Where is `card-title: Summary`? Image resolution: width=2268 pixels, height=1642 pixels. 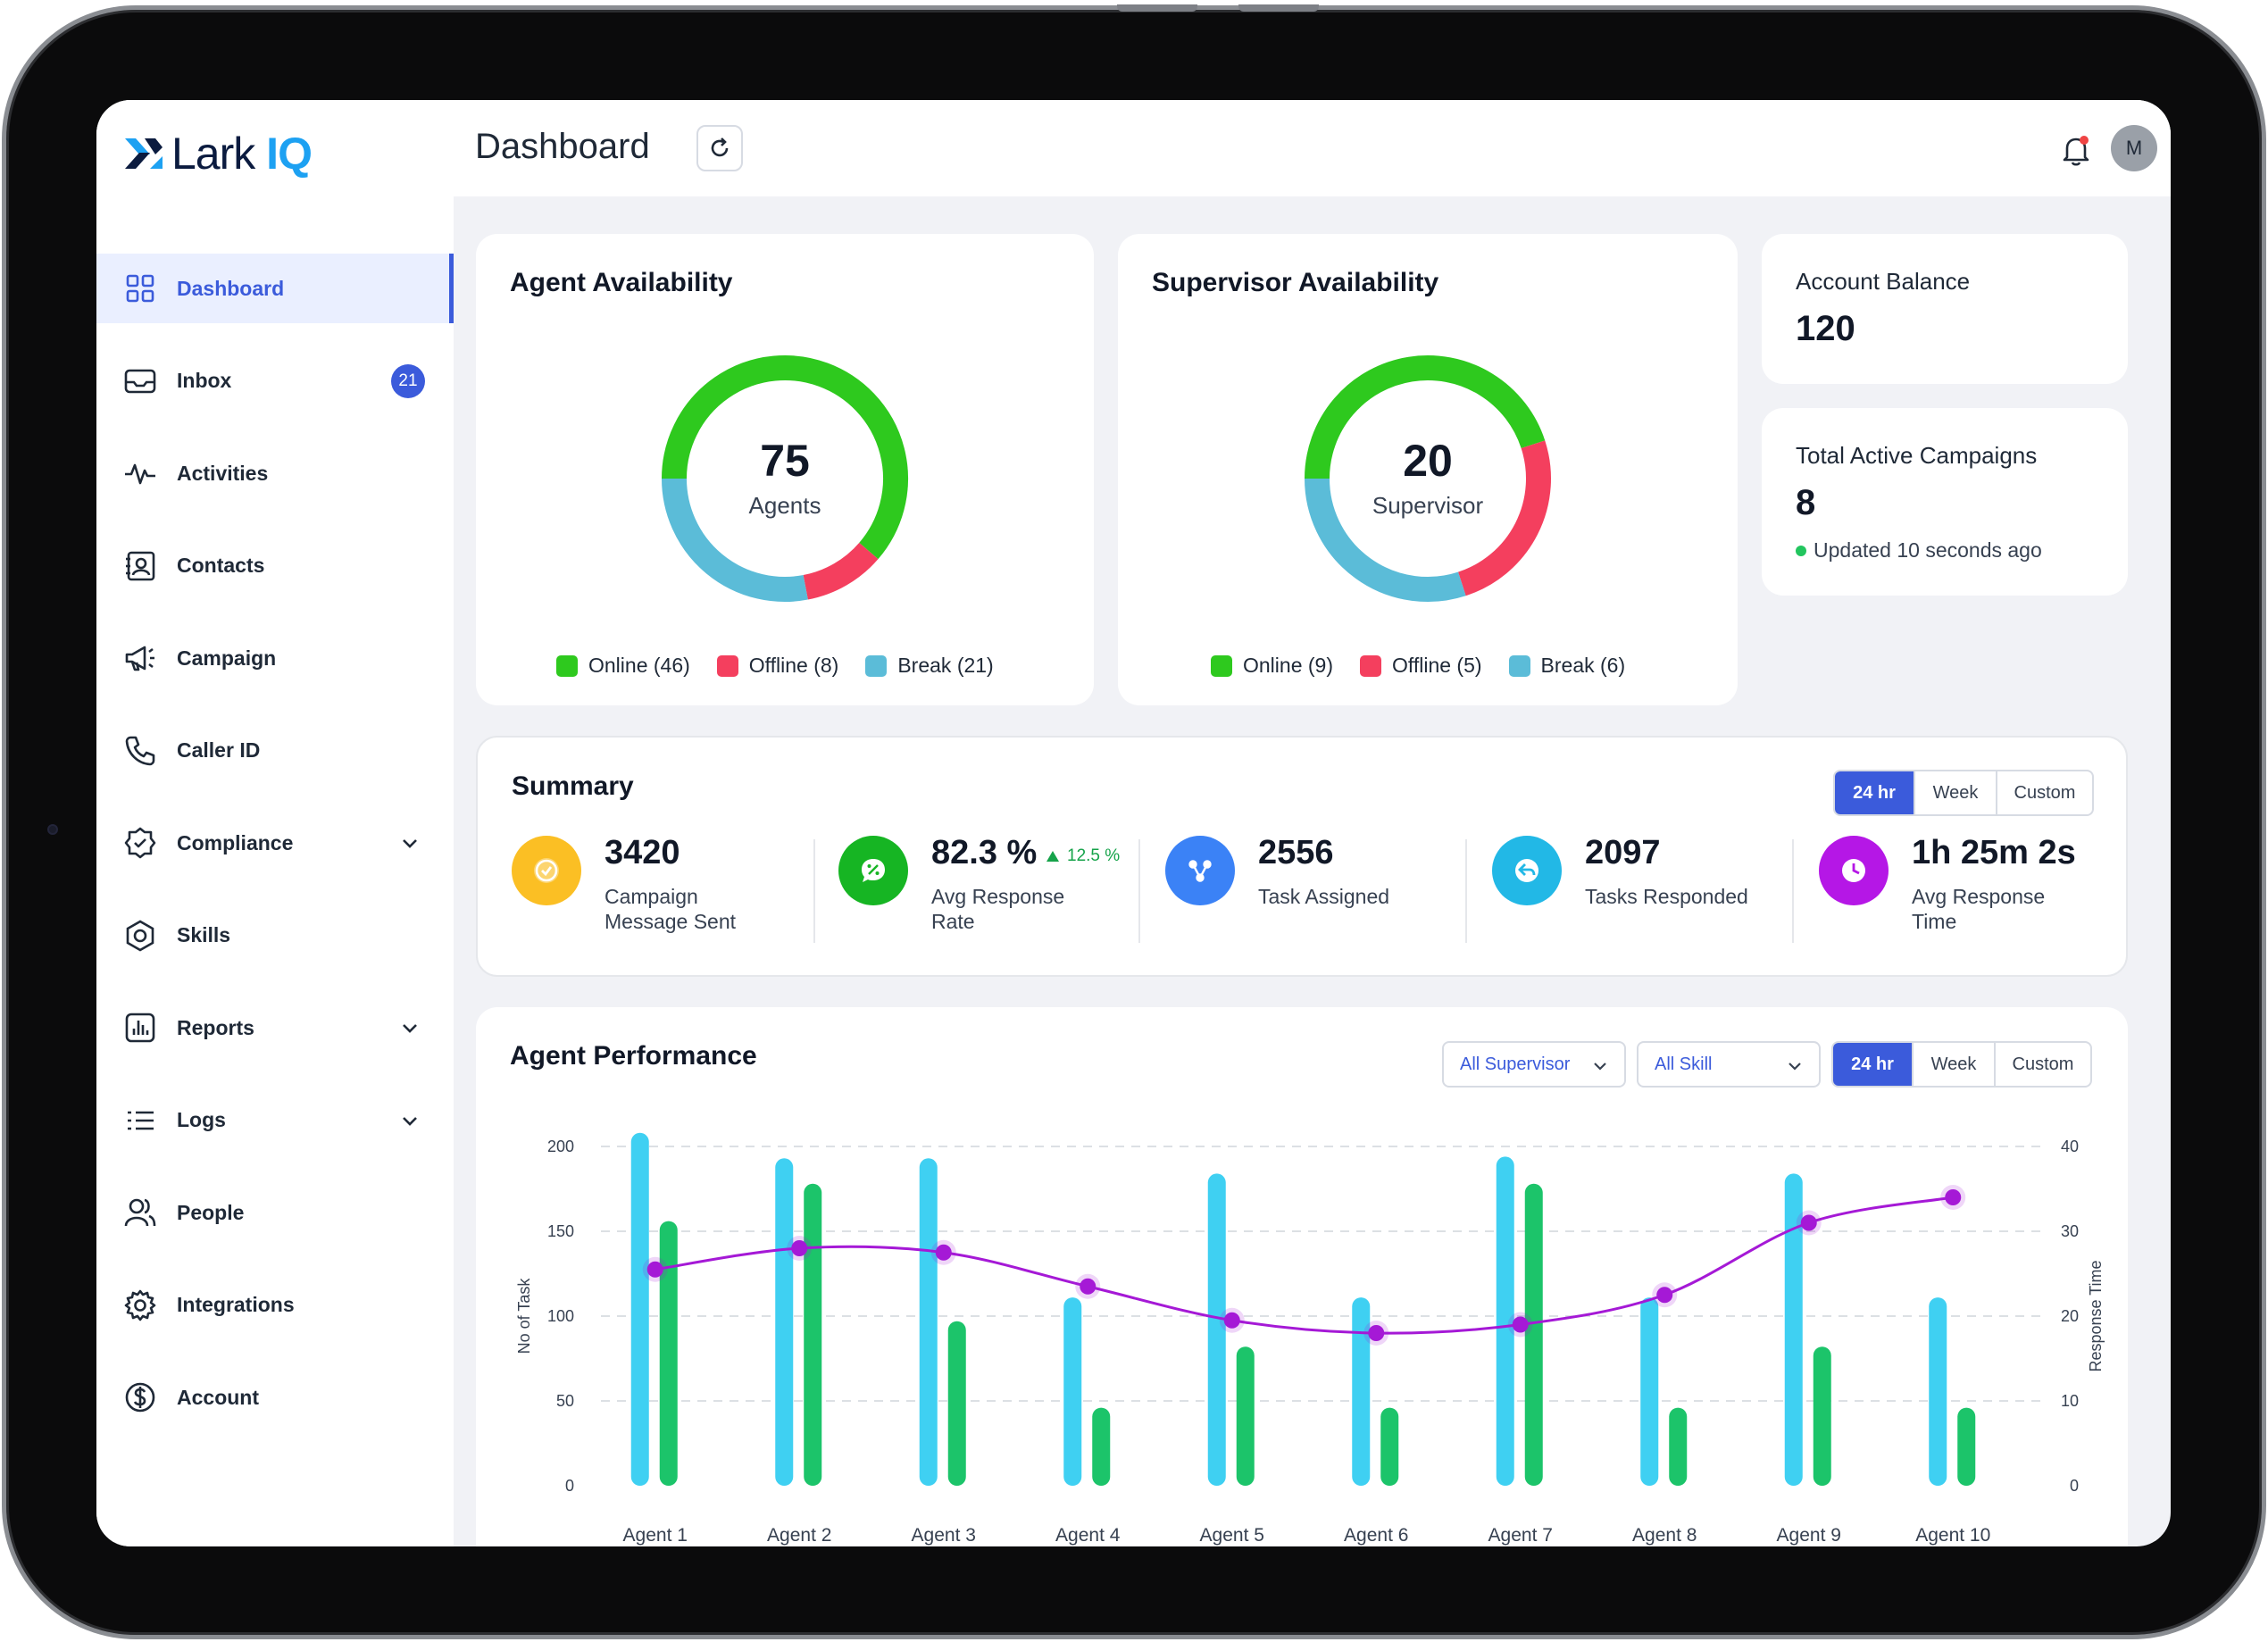
card-title: Summary is located at coordinates (573, 786).